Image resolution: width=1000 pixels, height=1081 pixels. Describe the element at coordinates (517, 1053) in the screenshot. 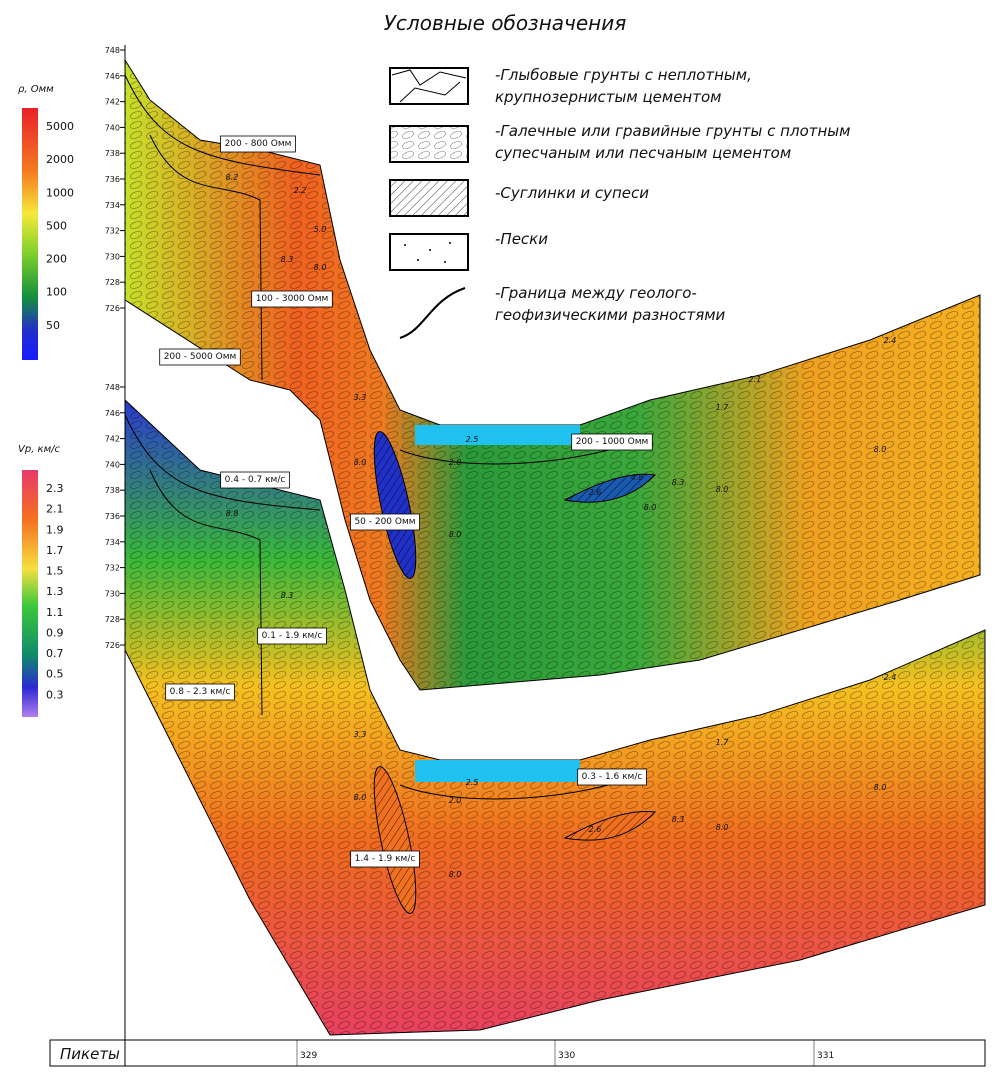

I see `pickets-bar` at that location.